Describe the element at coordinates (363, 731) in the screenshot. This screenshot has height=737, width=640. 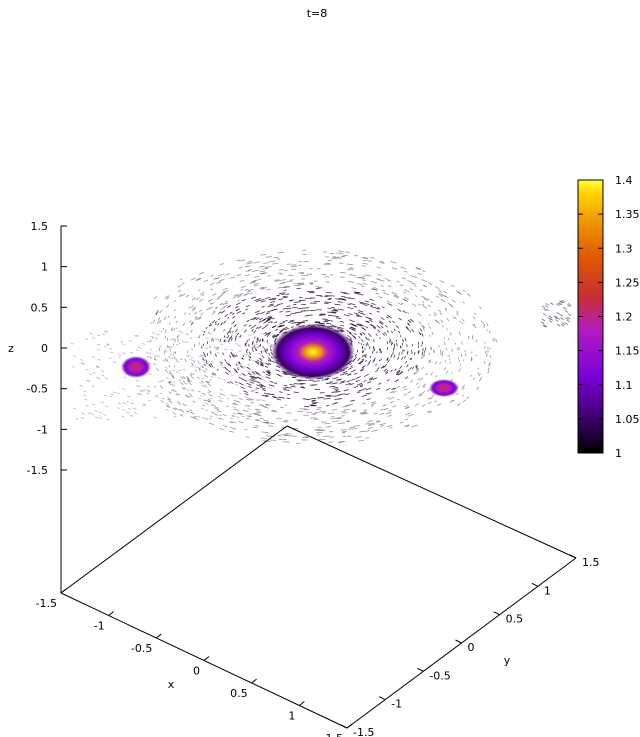
I see `y-tick-label: -1.5` at that location.